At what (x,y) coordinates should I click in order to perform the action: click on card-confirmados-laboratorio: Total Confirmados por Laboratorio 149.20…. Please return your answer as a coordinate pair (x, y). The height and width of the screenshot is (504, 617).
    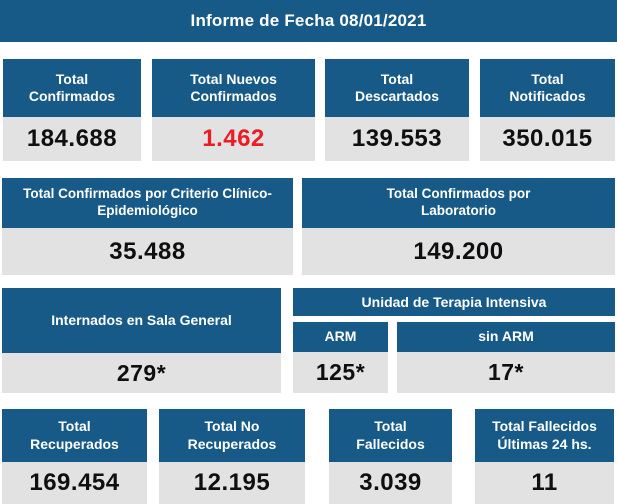
    Looking at the image, I should click on (458, 226).